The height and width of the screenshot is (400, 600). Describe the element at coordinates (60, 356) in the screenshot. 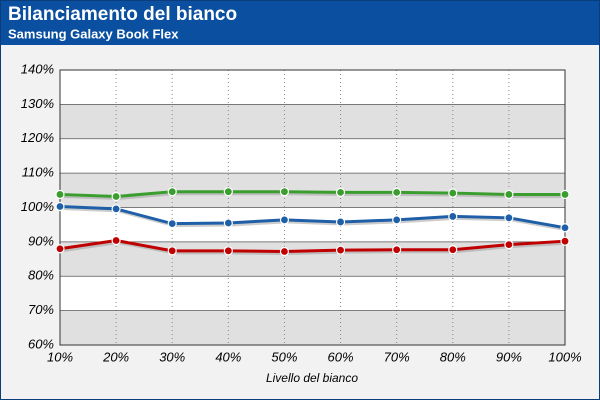

I see `x-tick-label: 10%` at that location.